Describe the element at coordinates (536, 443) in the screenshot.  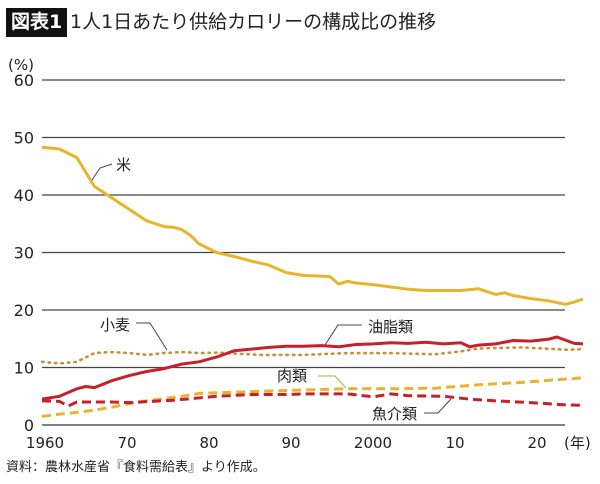
I see `x-tick-label: 20` at that location.